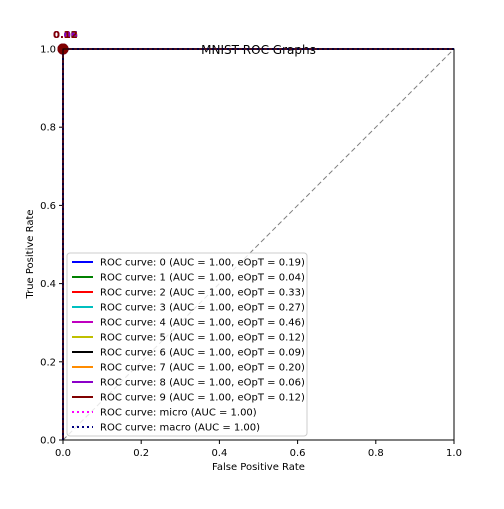 The image size is (504, 509). What do you see at coordinates (202, 398) in the screenshot?
I see `legend-label-9: ROC curve: 9 (AUC = 1.00, eOpT = 0.12)` at bounding box center [202, 398].